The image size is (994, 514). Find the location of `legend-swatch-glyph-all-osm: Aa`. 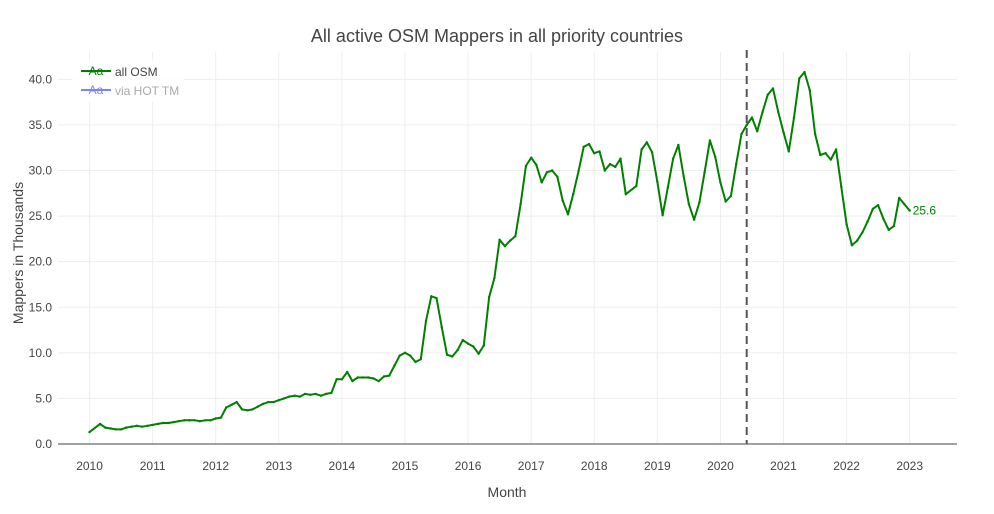

legend-swatch-glyph-all-osm: Aa is located at coordinates (96, 71).